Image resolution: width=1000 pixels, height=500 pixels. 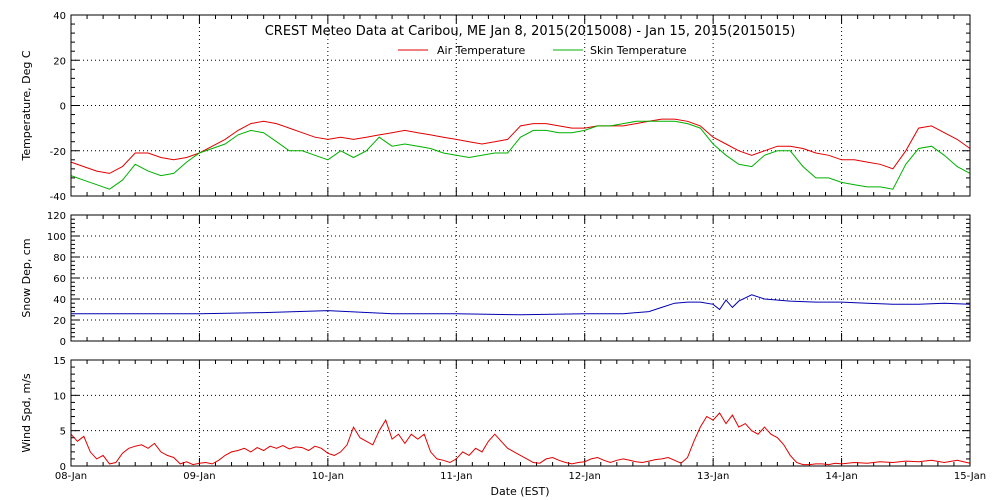 What do you see at coordinates (841, 476) in the screenshot?
I see `x-tick-label: 14-Jan` at bounding box center [841, 476].